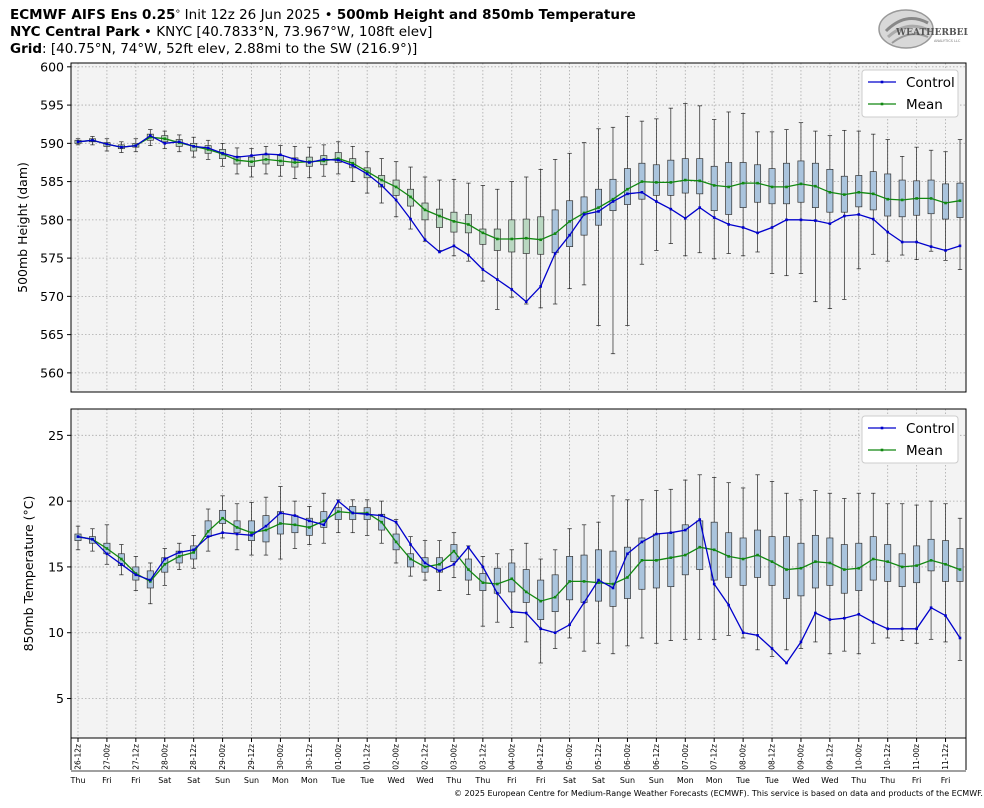 The height and width of the screenshot is (808, 984). Describe the element at coordinates (486, 15) in the screenshot. I see `product-title: 500mb Height and 850mb Temperature` at that location.